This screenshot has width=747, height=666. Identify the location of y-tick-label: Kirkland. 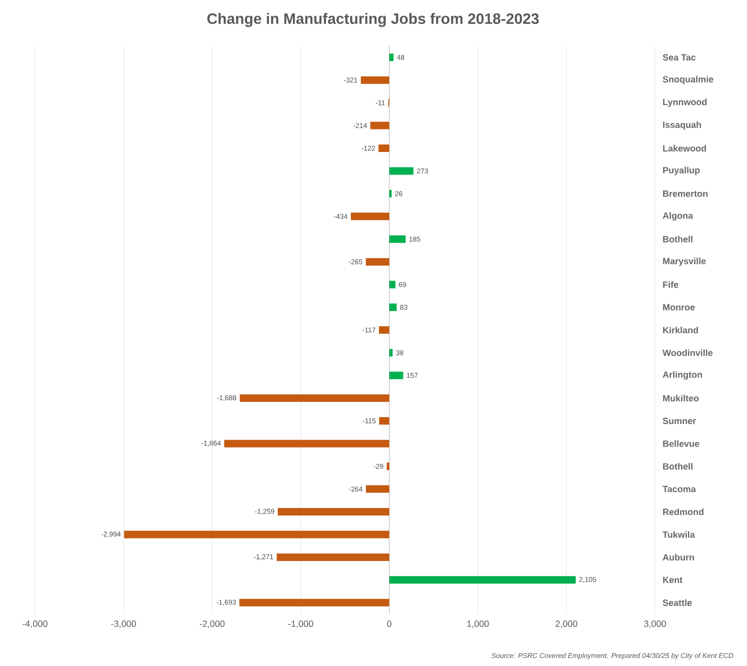
(680, 330).